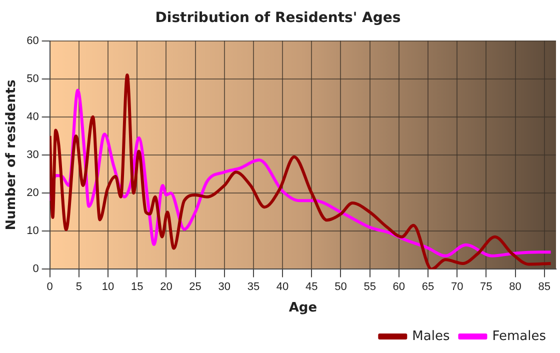  Describe the element at coordinates (399, 286) in the screenshot. I see `x-tick-label: 60` at that location.